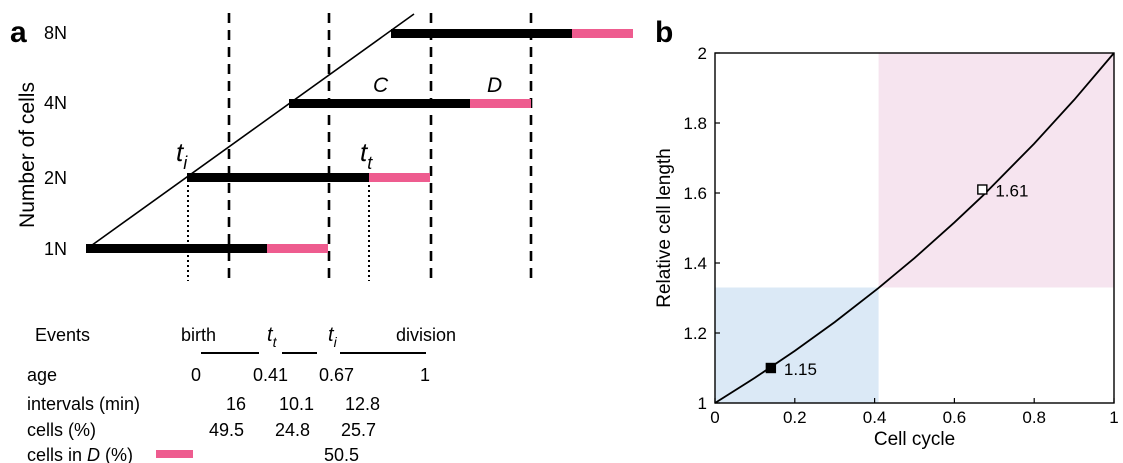 This screenshot has width=1123, height=463. I want to click on cells-in-d-value: 50.5, so click(341, 454).